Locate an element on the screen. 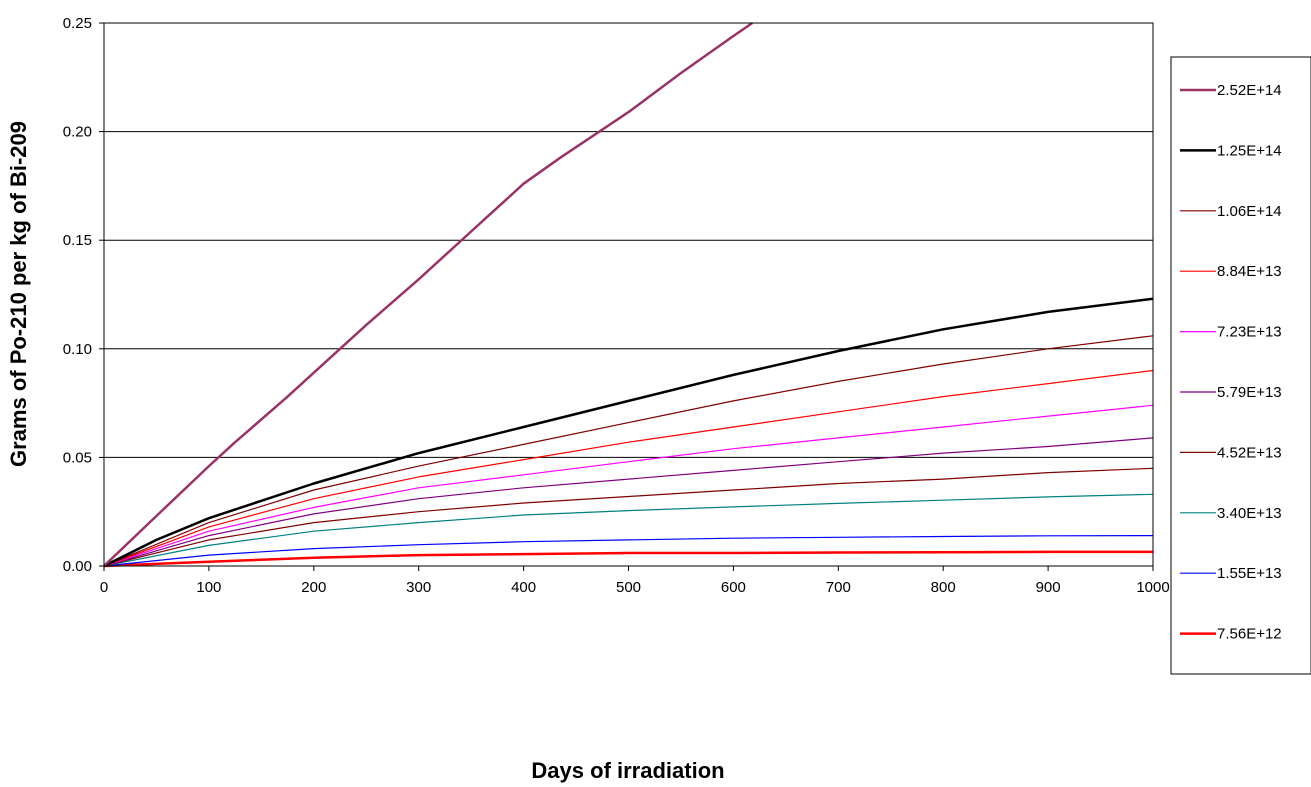 This screenshot has height=787, width=1311. legend-label: 1.25E+14 is located at coordinates (1249, 150).